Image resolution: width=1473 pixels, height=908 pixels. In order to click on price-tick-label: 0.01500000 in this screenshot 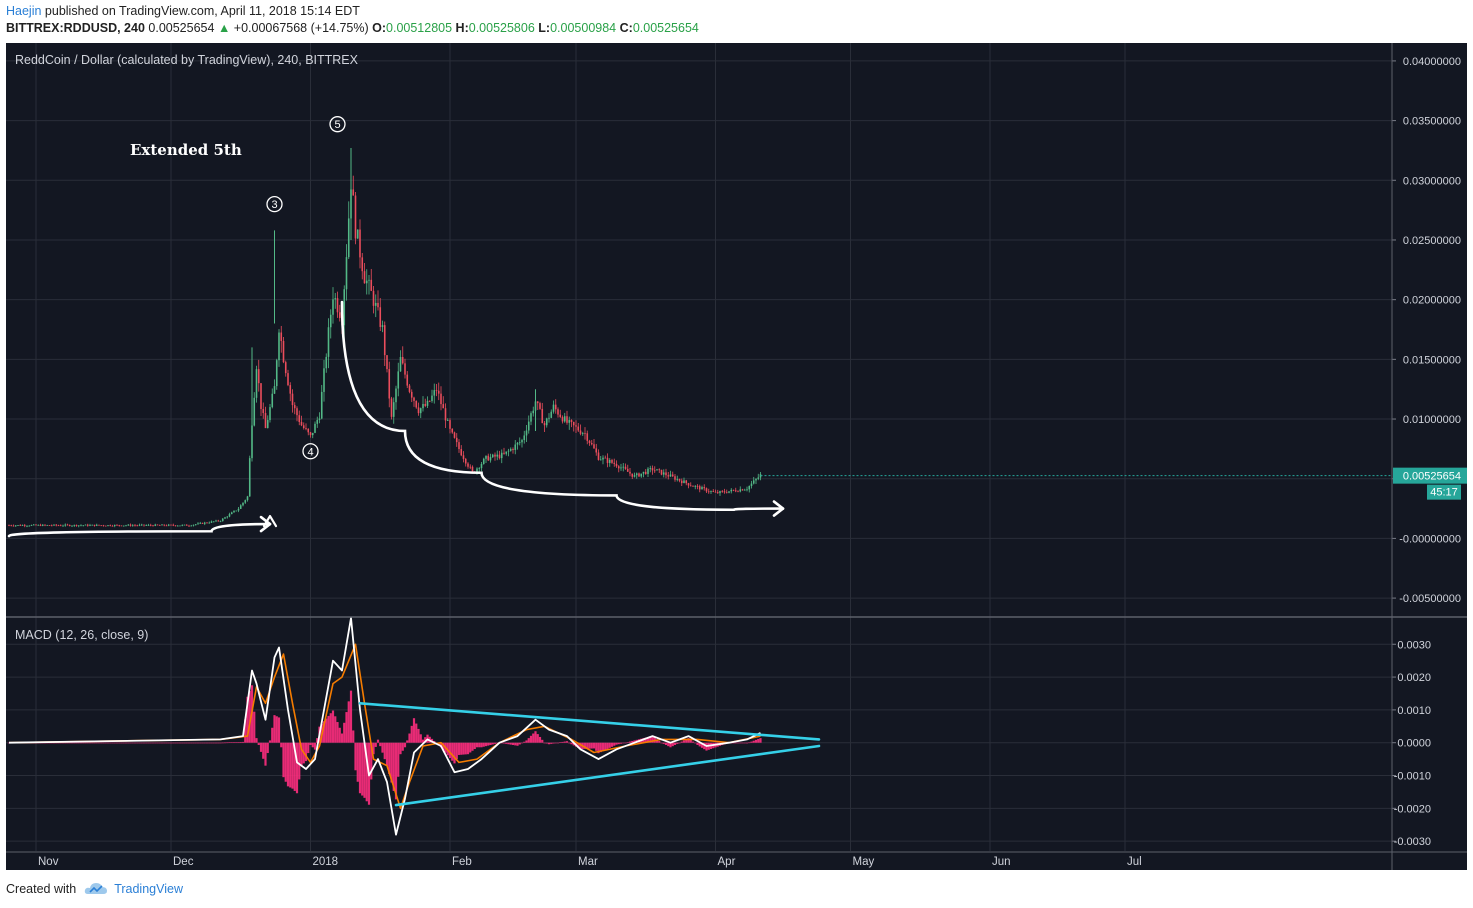, I will do `click(1432, 360)`.